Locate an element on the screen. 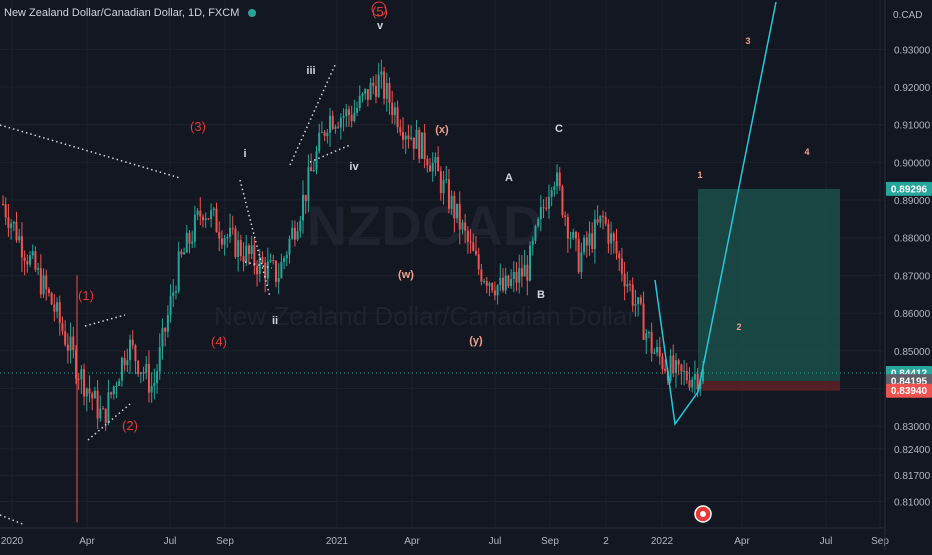 The height and width of the screenshot is (555, 932). wave-label: (1) is located at coordinates (86, 295).